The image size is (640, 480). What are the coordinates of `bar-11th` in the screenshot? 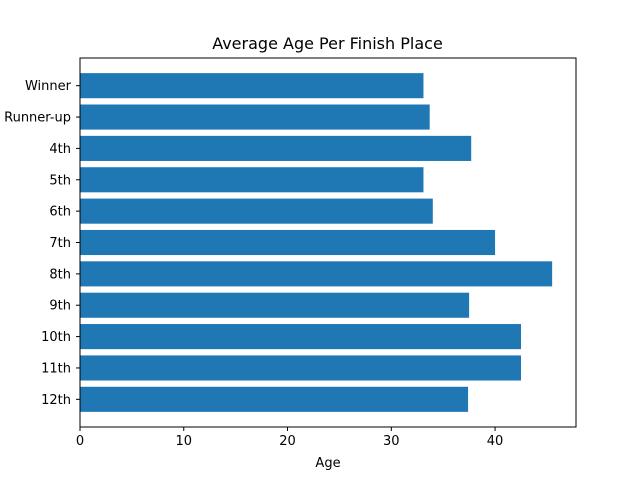 It's located at (301, 368).